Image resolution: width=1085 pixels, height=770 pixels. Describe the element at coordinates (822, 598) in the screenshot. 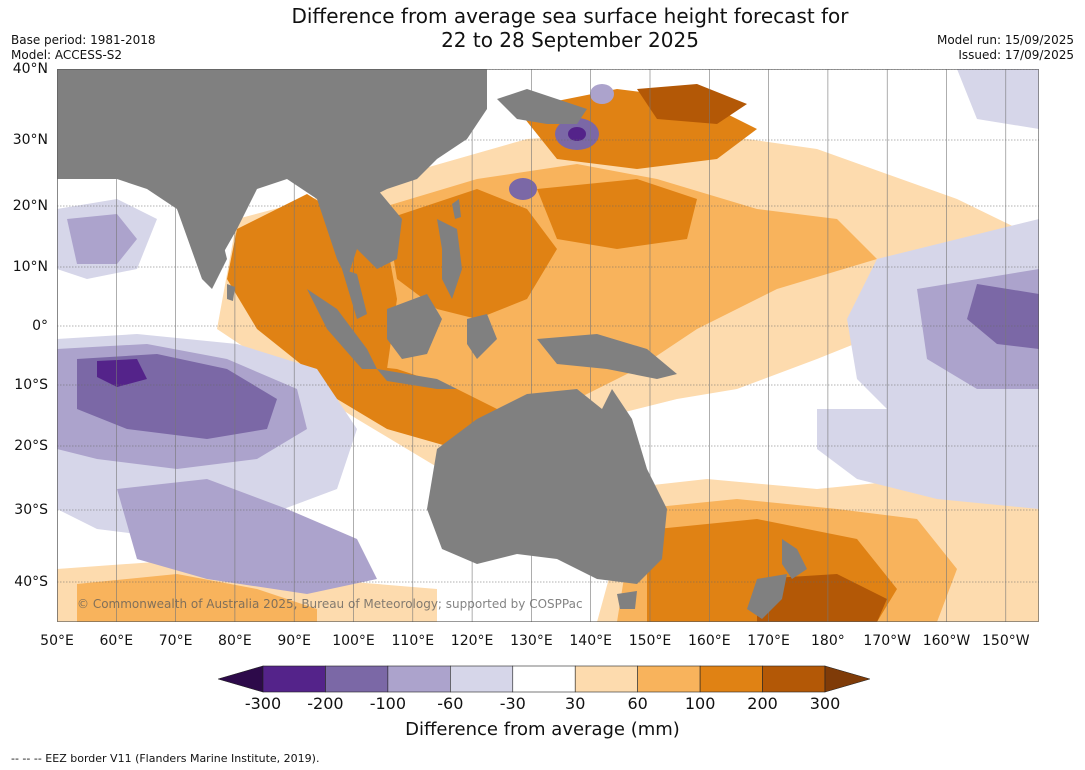

I see `anomaly-brown-tasman` at that location.